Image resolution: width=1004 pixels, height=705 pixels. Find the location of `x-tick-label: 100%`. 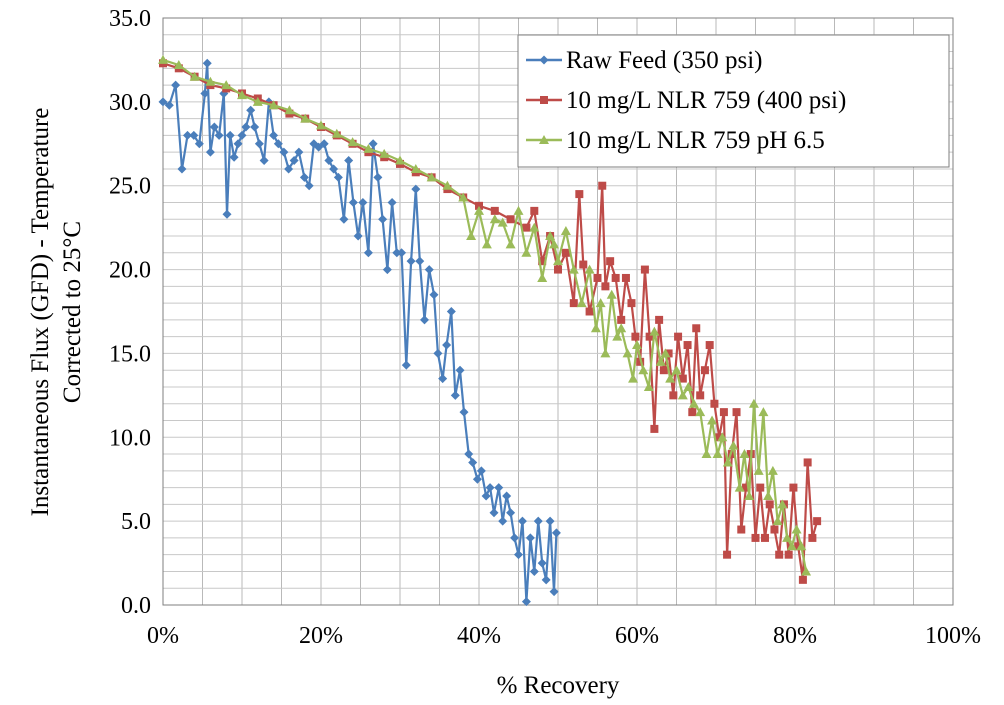

x-tick-label: 100% is located at coordinates (953, 636).